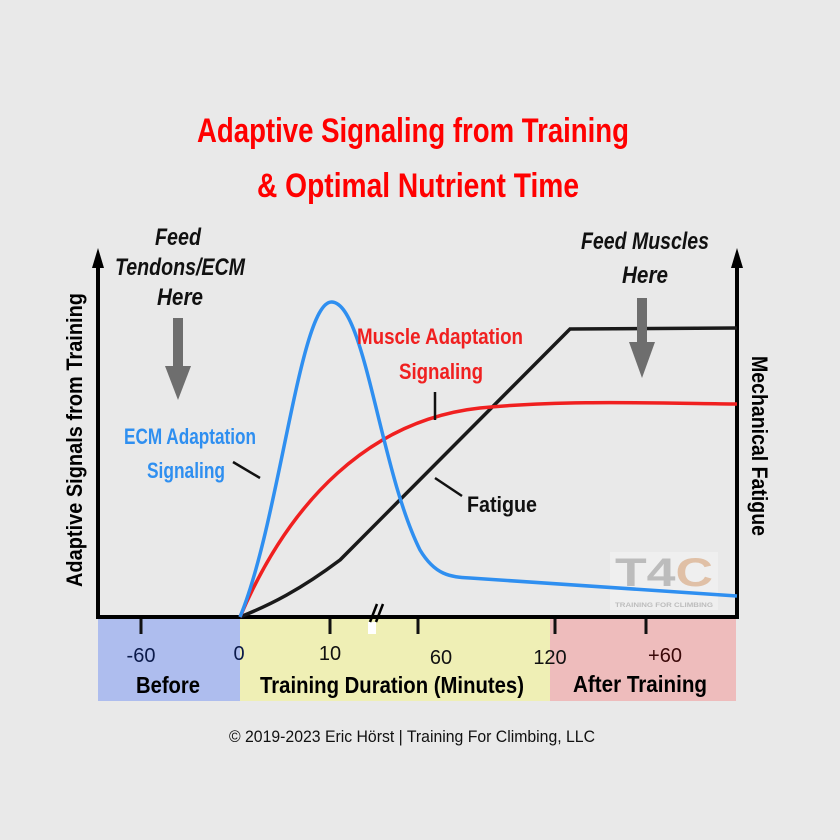  I want to click on muscle-label: Signaling, so click(441, 371).